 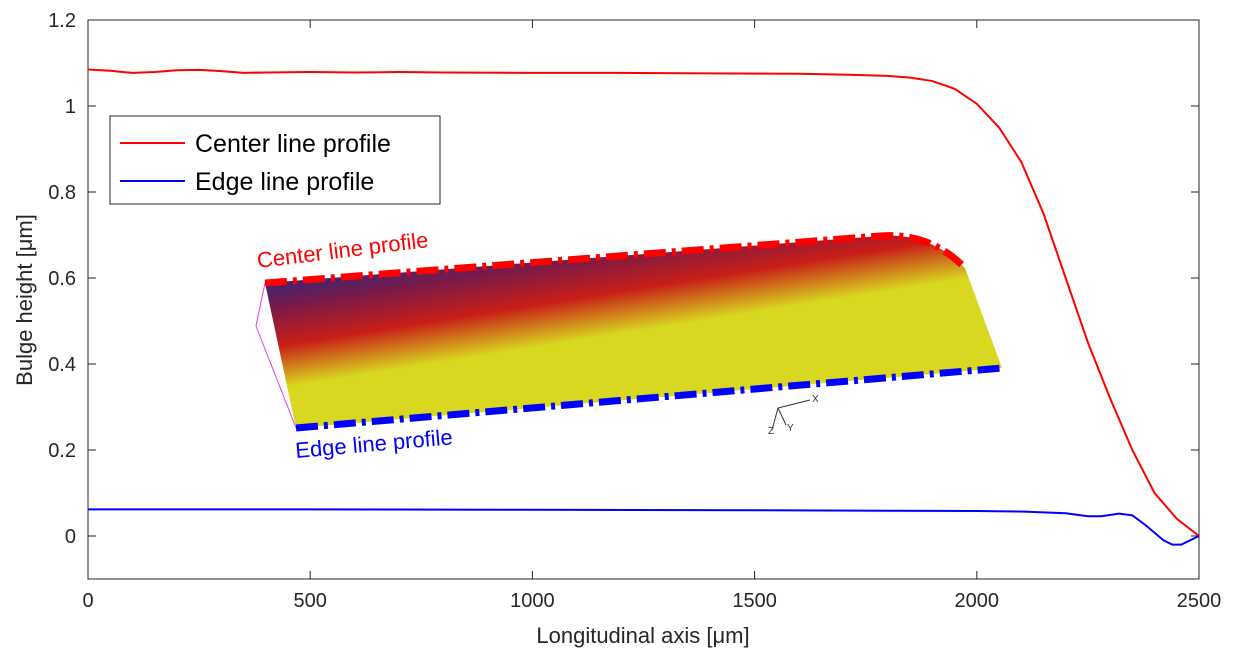 What do you see at coordinates (62, 451) in the screenshot?
I see `y-tick-label: 0.2` at bounding box center [62, 451].